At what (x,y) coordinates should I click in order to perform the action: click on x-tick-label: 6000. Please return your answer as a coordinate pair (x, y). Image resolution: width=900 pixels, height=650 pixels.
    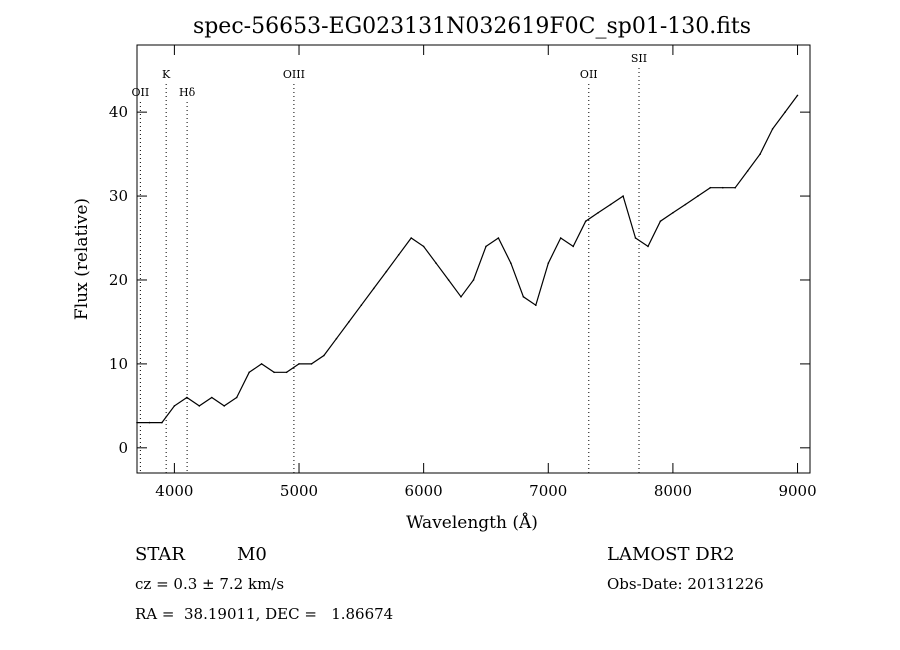
    Looking at the image, I should click on (424, 491).